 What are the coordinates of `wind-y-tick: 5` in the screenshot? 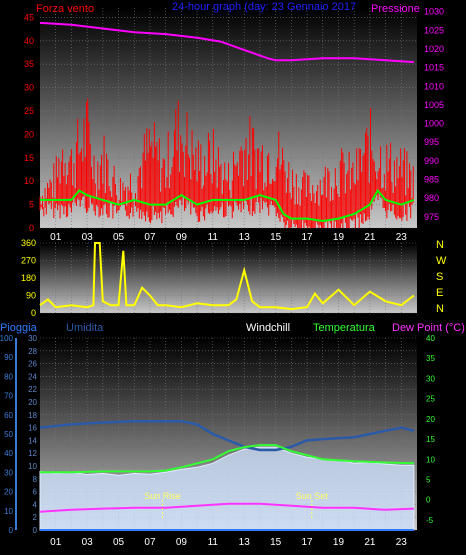 It's located at (31, 205).